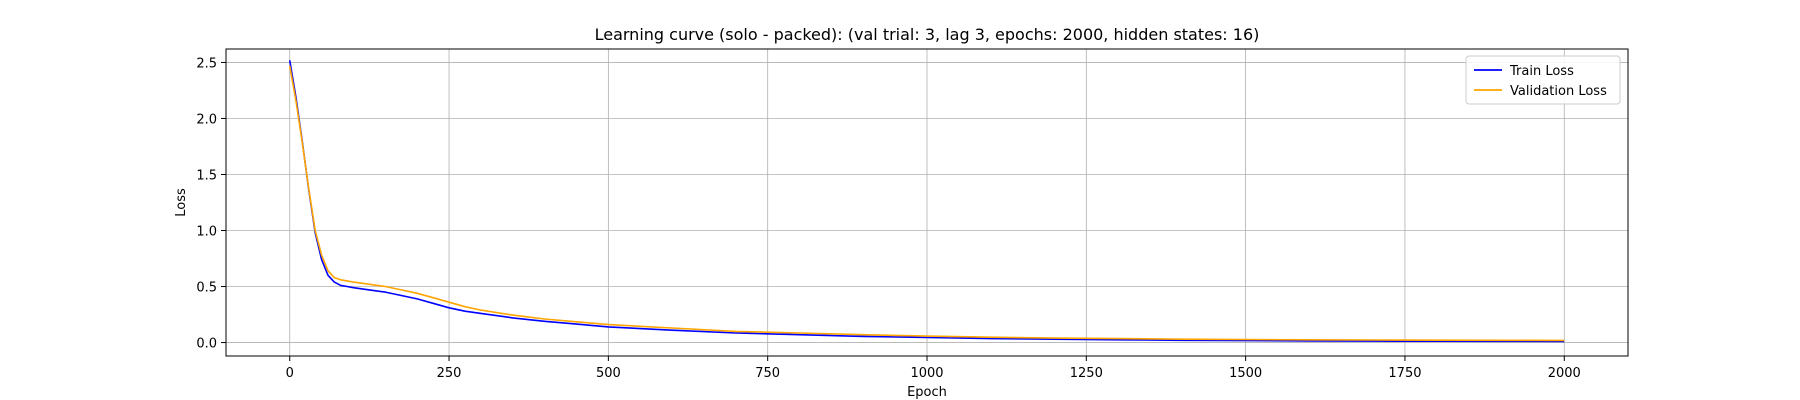 This screenshot has width=1800, height=400. I want to click on x-tick-label: 750, so click(767, 373).